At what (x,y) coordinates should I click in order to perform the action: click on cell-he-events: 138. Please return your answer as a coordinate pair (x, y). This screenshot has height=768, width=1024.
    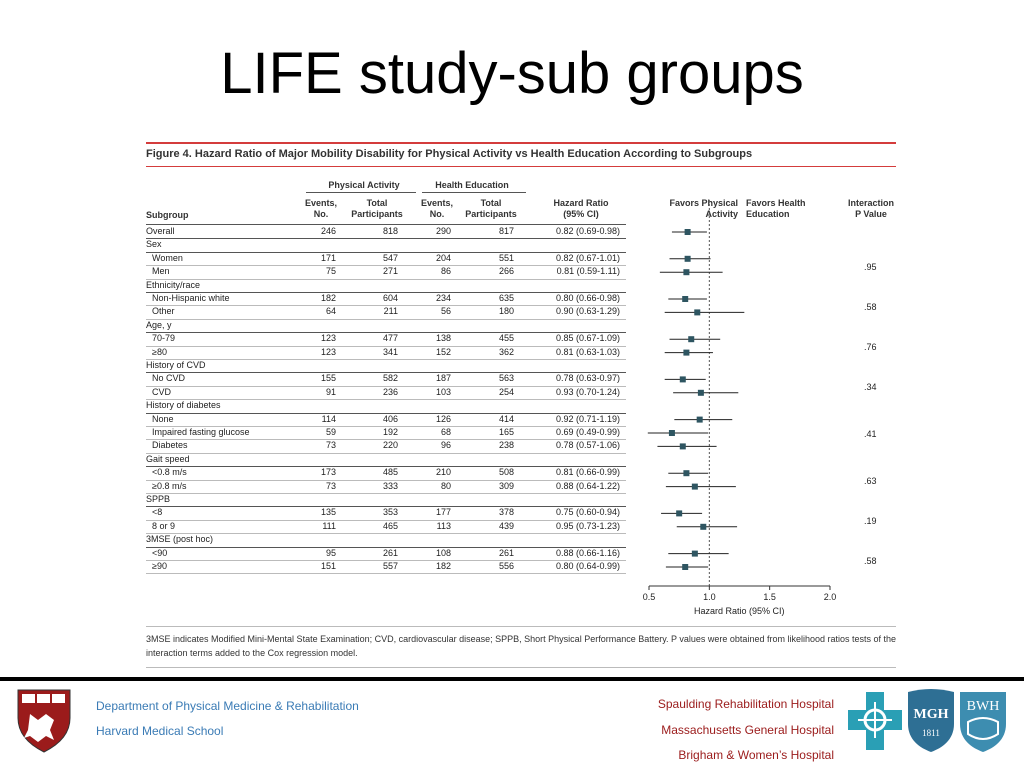
    Looking at the image, I should click on (443, 338).